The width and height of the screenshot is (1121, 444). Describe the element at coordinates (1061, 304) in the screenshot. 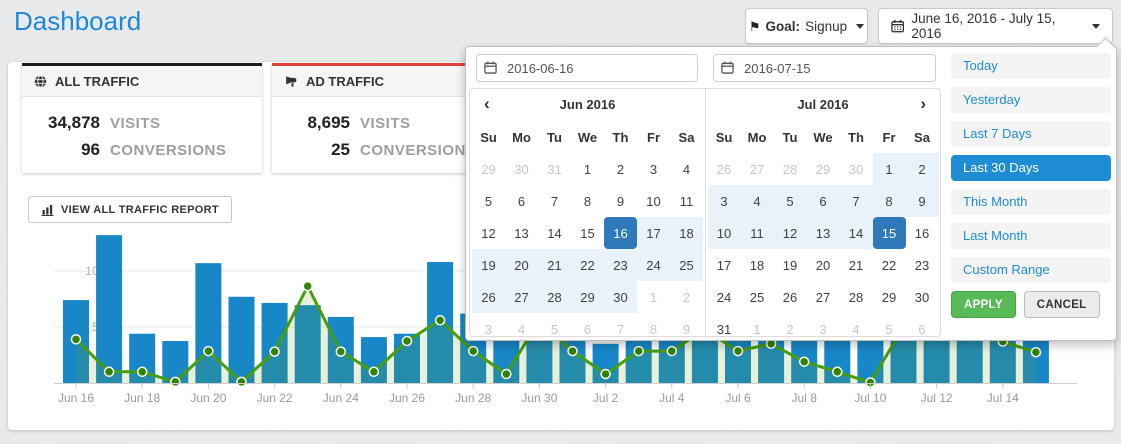

I see `cancel-button: CANCEL` at that location.